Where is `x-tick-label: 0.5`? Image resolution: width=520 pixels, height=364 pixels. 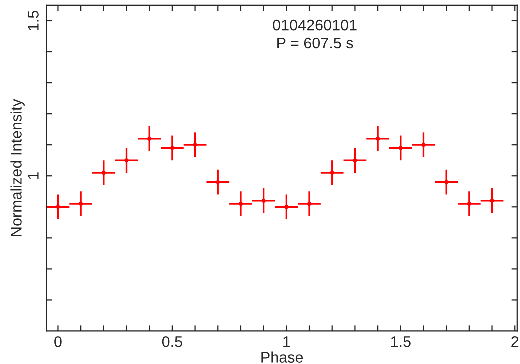 x-tick-label: 0.5 is located at coordinates (172, 342).